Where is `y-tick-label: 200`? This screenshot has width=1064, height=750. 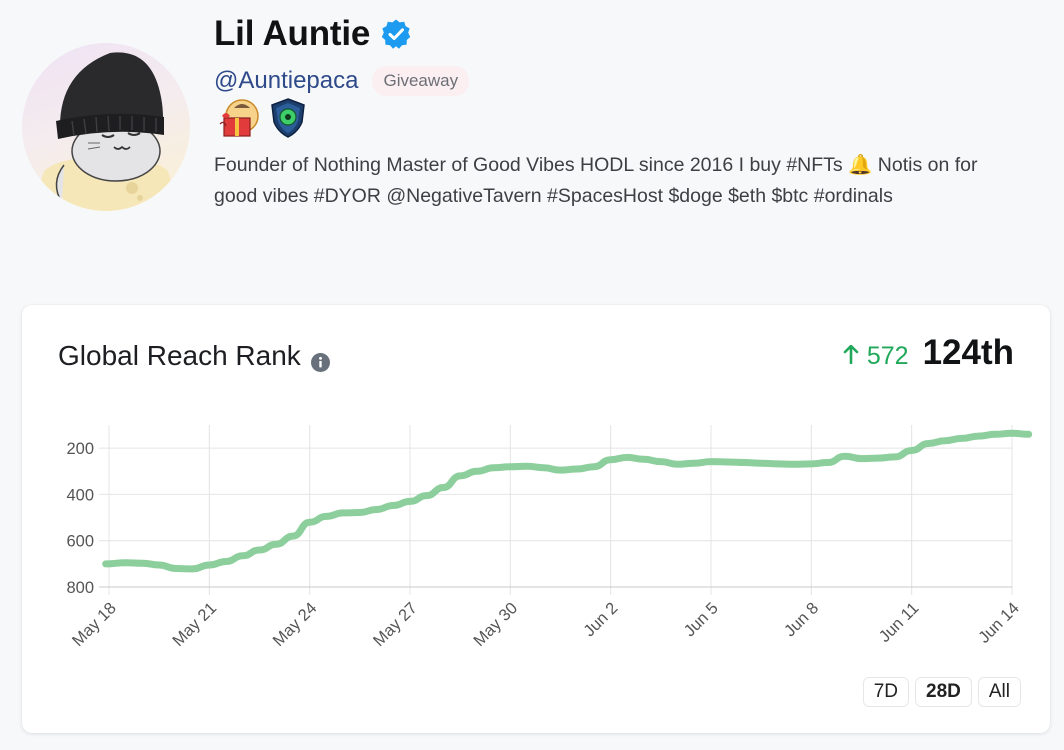
y-tick-label: 200 is located at coordinates (80, 449).